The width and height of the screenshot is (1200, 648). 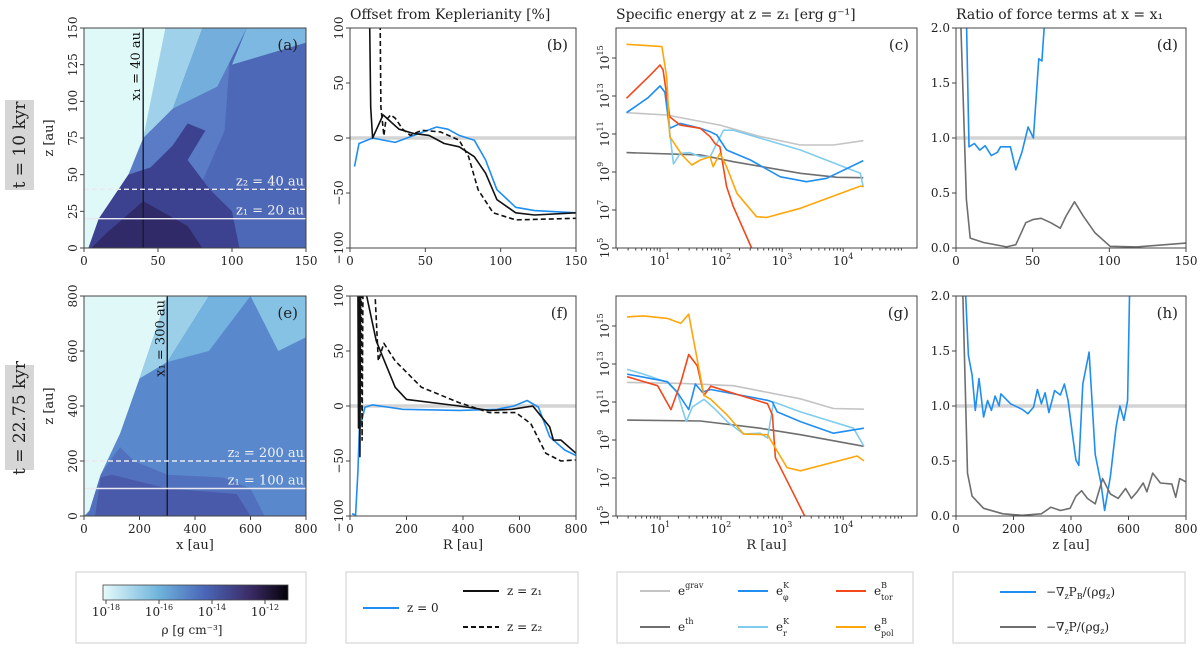 What do you see at coordinates (265, 611) in the screenshot?
I see `colorbar-tick-label: 10-12` at bounding box center [265, 611].